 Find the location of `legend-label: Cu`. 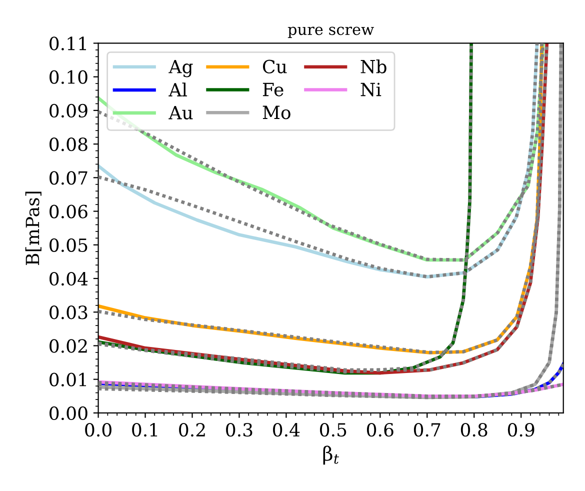

legend-label: Cu is located at coordinates (274, 67).